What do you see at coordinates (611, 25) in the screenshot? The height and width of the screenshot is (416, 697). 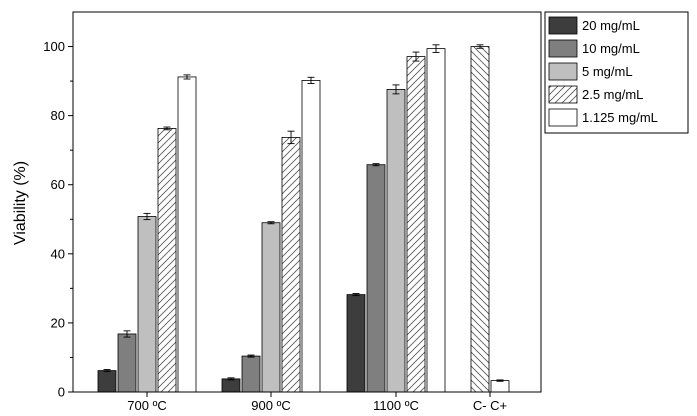 I see `legend-label-0: 20 mg/mL` at bounding box center [611, 25].